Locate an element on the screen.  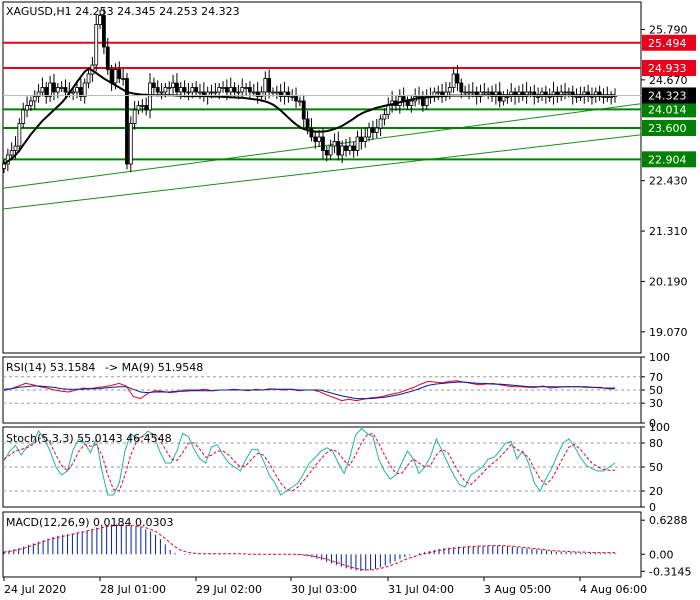
level-label: 24.014 is located at coordinates (667, 109).